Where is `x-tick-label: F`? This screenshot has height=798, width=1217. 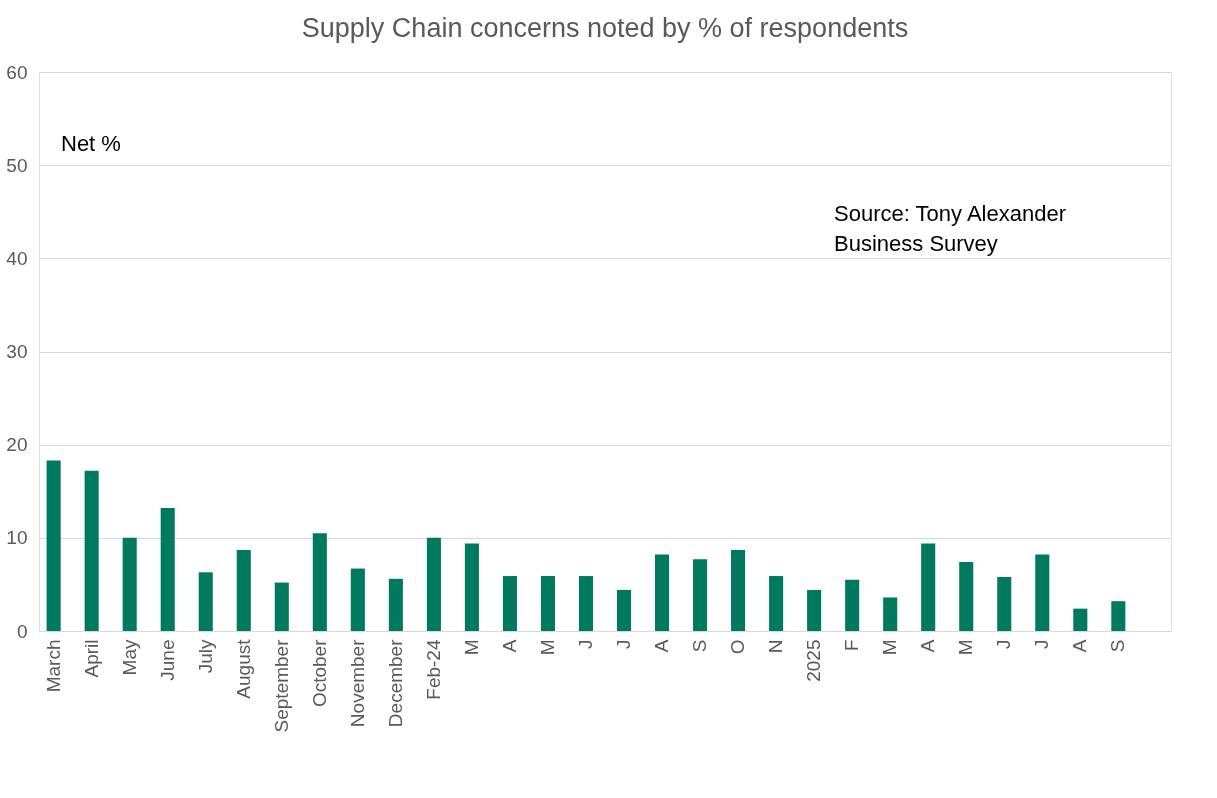 x-tick-label: F is located at coordinates (852, 645).